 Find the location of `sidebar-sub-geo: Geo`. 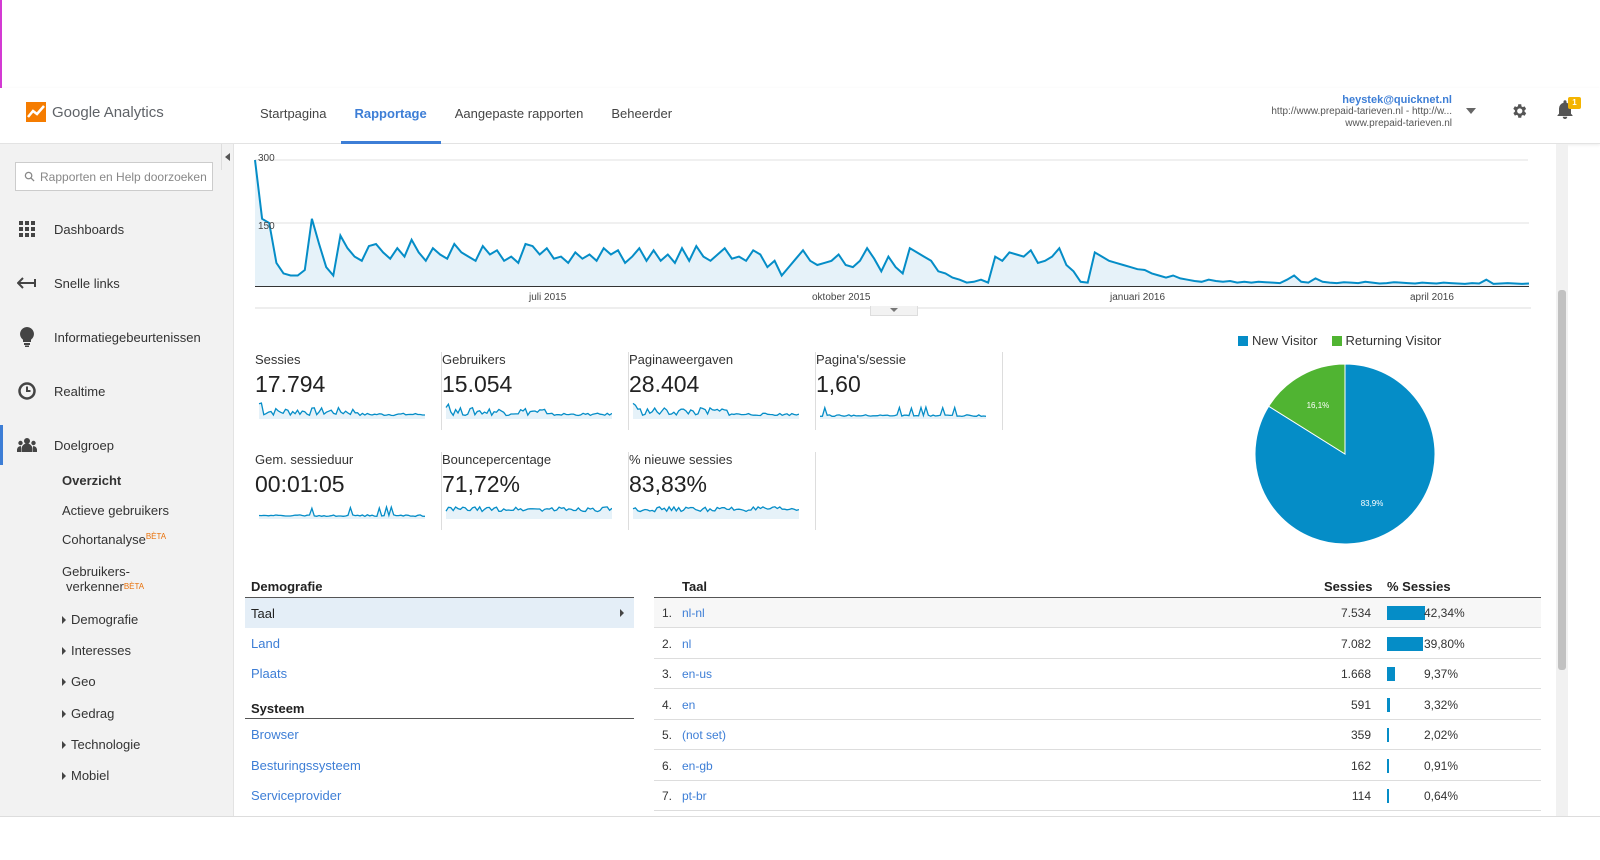

sidebar-sub-geo: Geo is located at coordinates (79, 681).